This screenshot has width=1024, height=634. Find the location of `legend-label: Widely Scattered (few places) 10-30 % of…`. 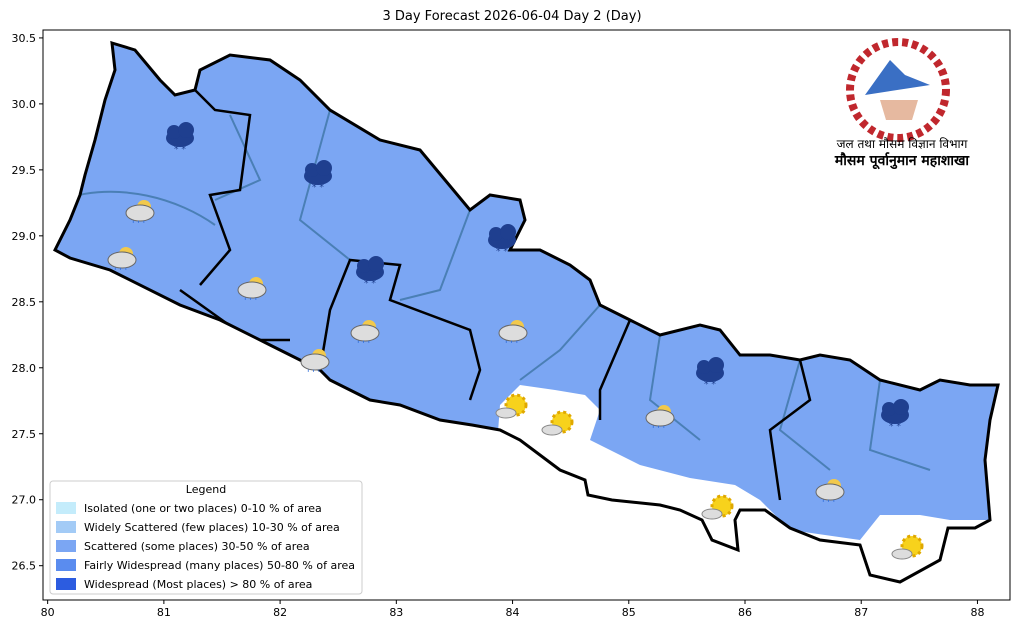

legend-label: Widely Scattered (few places) 10-30 % of… is located at coordinates (212, 527).